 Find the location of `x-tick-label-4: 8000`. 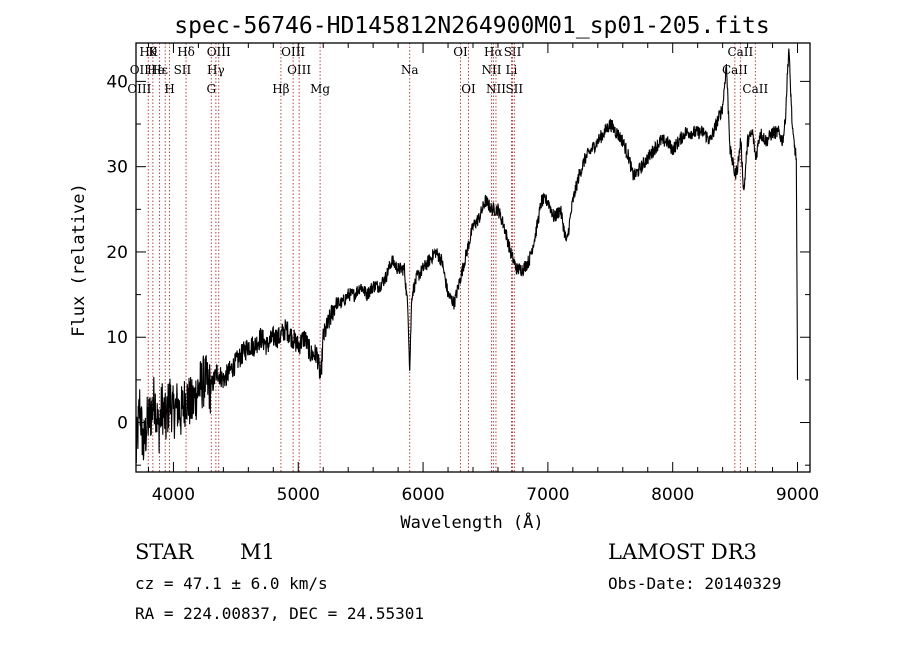

x-tick-label-4: 8000 is located at coordinates (672, 495).